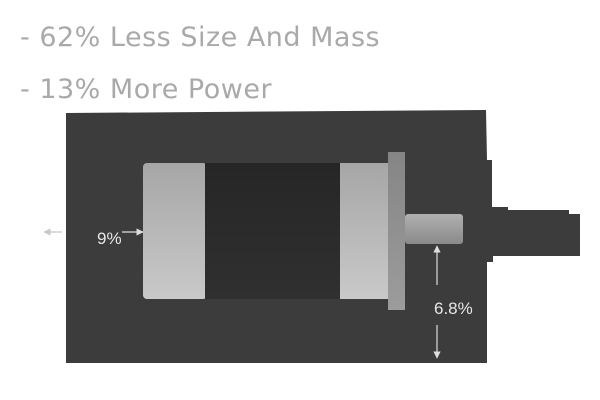 This screenshot has width=600, height=400. Describe the element at coordinates (396, 231) in the screenshot. I see `motor-flange` at that location.